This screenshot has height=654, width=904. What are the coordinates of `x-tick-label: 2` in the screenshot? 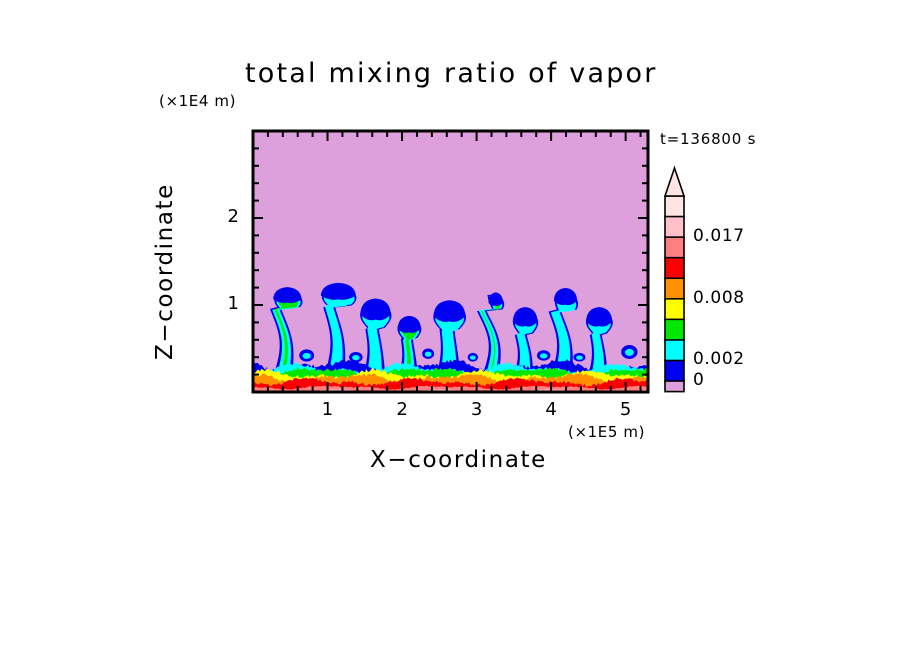 It's located at (402, 409).